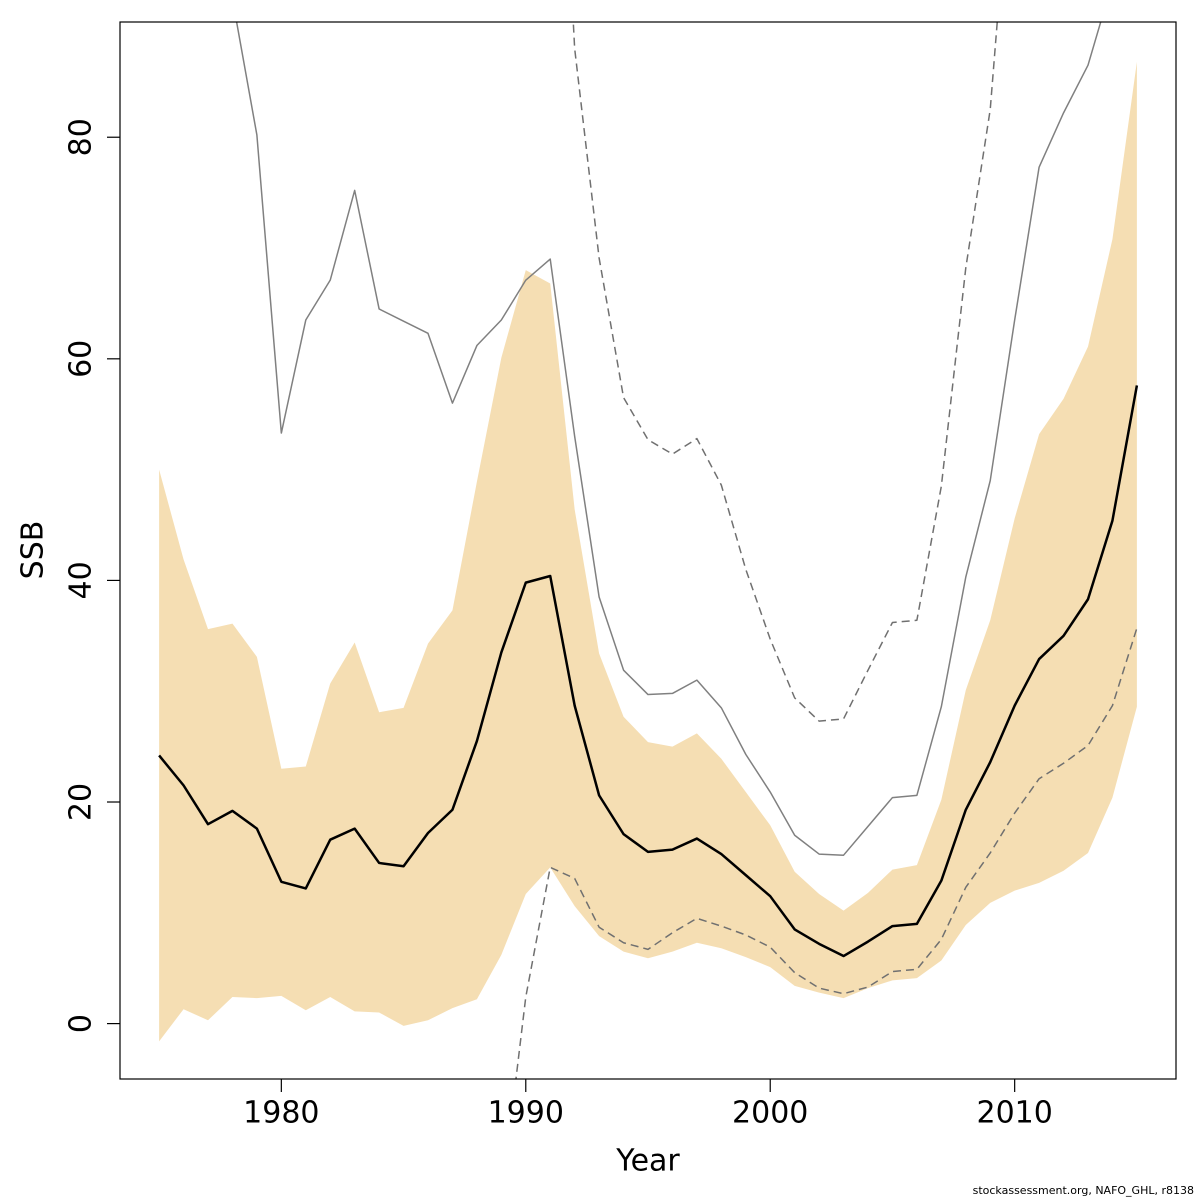 Image resolution: width=1200 pixels, height=1200 pixels. I want to click on y-axis-label: SSB, so click(33, 550).